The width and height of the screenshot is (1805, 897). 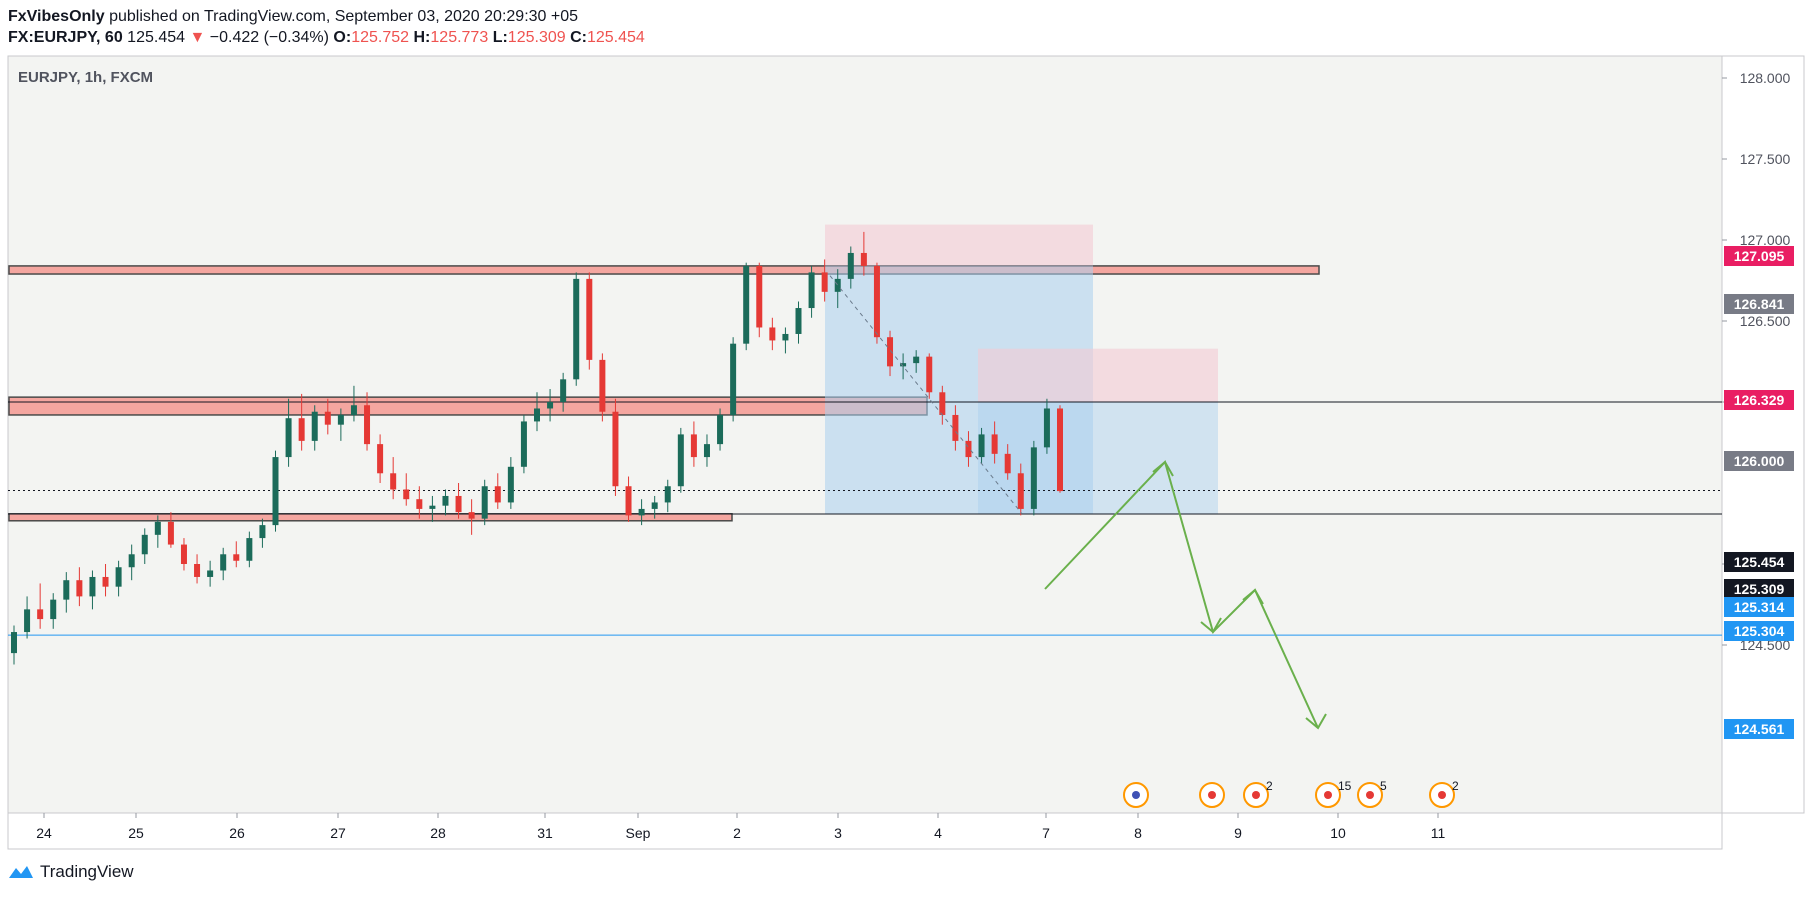 I want to click on short-position-stop-zone, so click(x=959, y=245).